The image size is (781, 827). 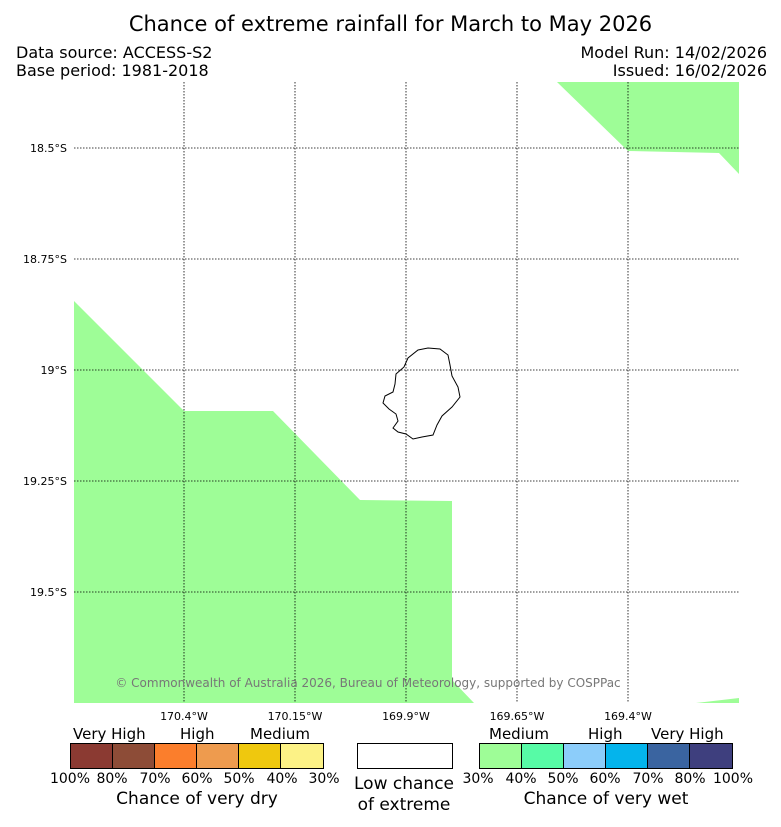 What do you see at coordinates (295, 715) in the screenshot?
I see `lon-label: 170.15°W` at bounding box center [295, 715].